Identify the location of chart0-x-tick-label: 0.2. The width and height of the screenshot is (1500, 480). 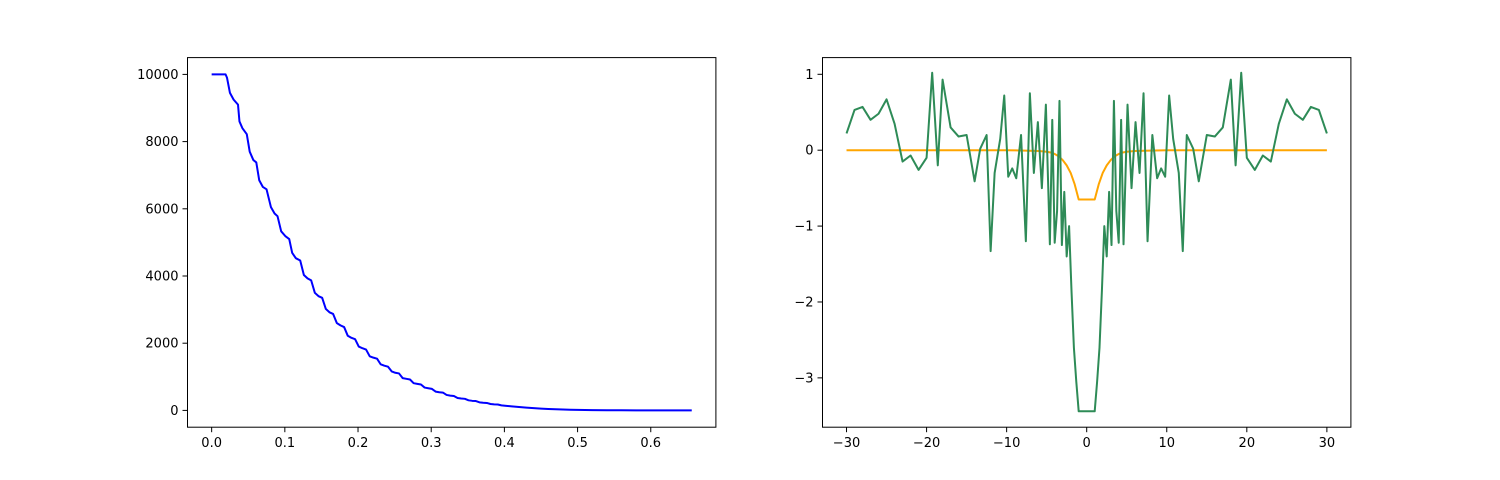
(358, 443).